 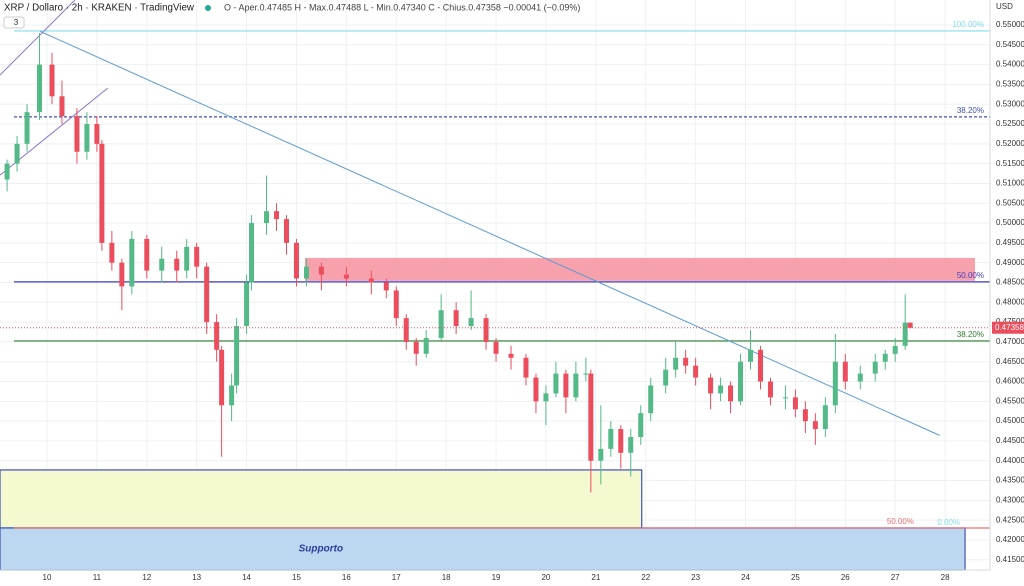 What do you see at coordinates (1010, 163) in the screenshot?
I see `y-tick-label: 0.51500` at bounding box center [1010, 163].